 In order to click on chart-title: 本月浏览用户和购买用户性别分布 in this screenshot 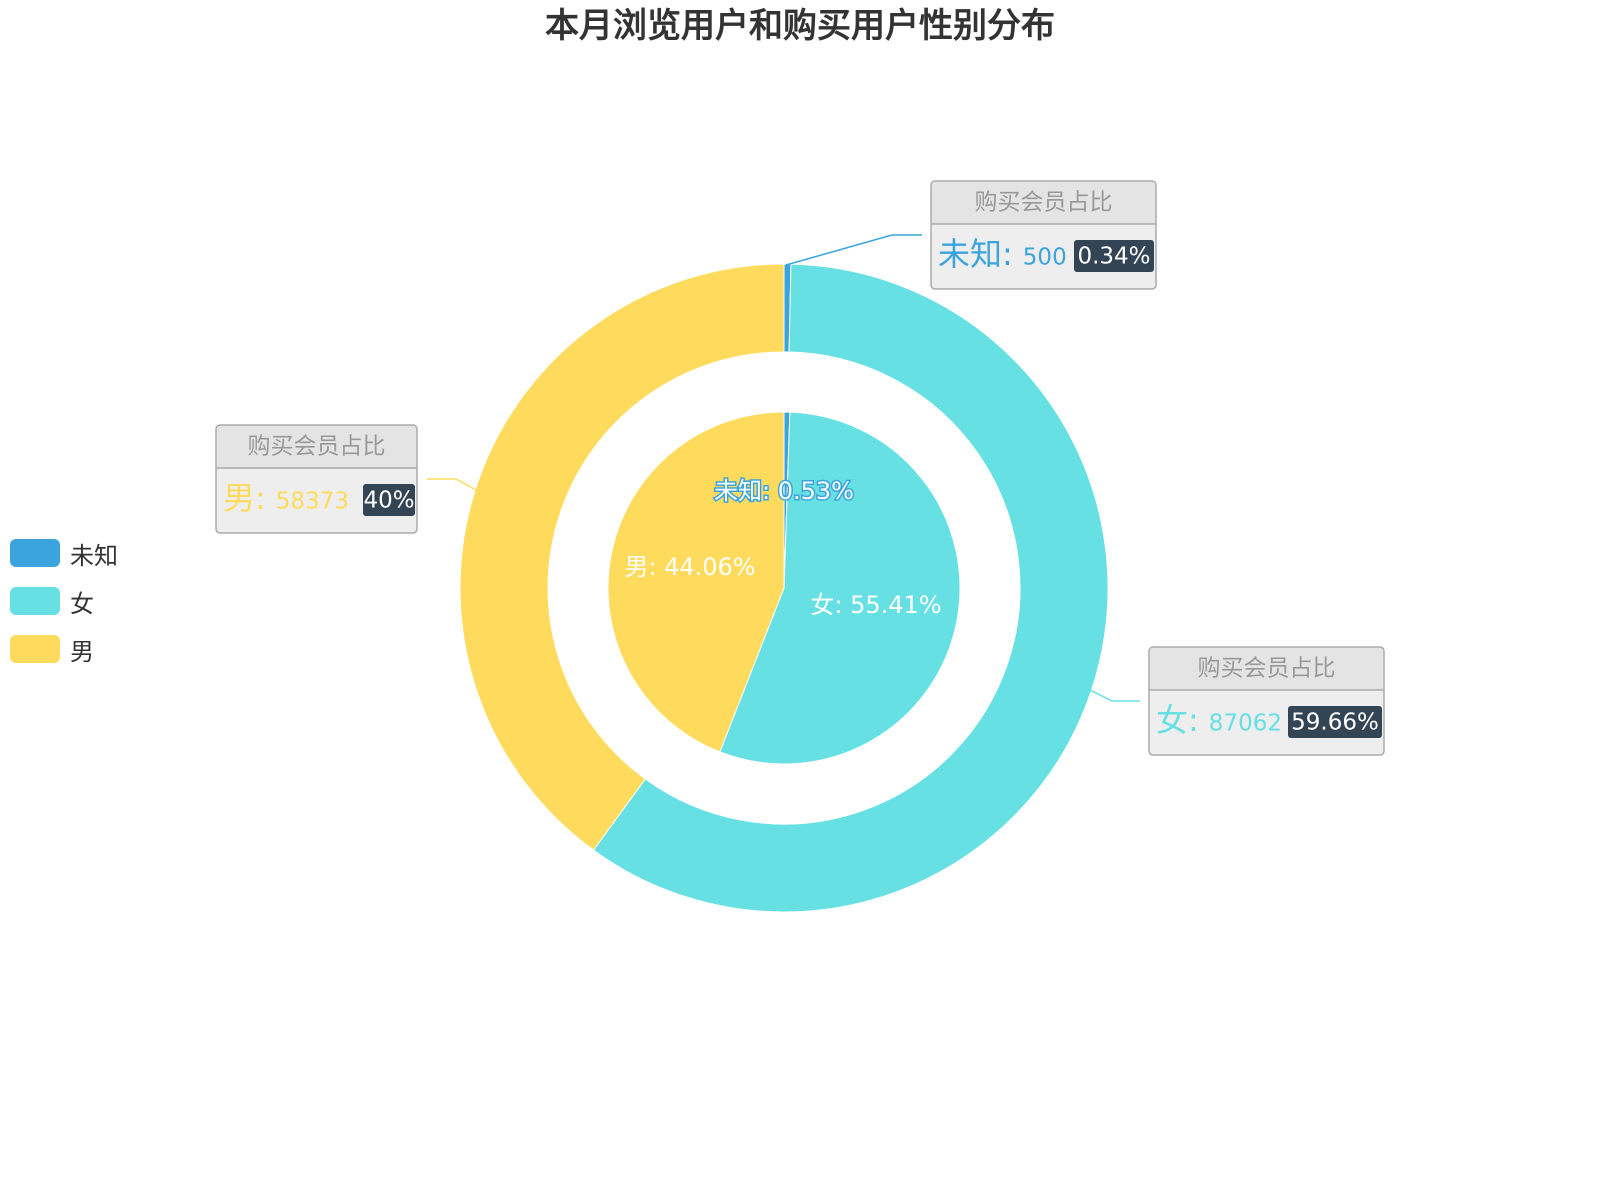, I will do `click(800, 26)`.